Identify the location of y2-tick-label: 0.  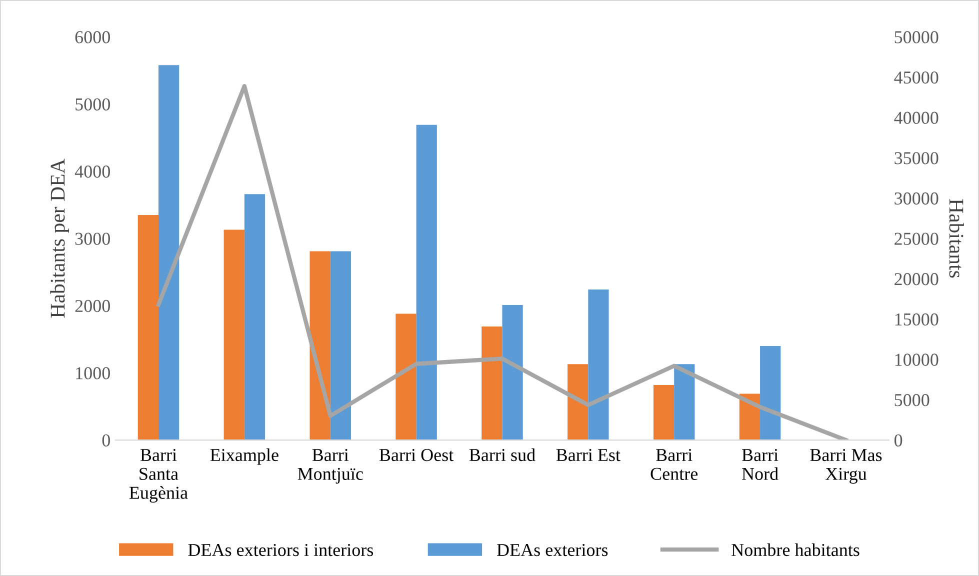
(898, 440).